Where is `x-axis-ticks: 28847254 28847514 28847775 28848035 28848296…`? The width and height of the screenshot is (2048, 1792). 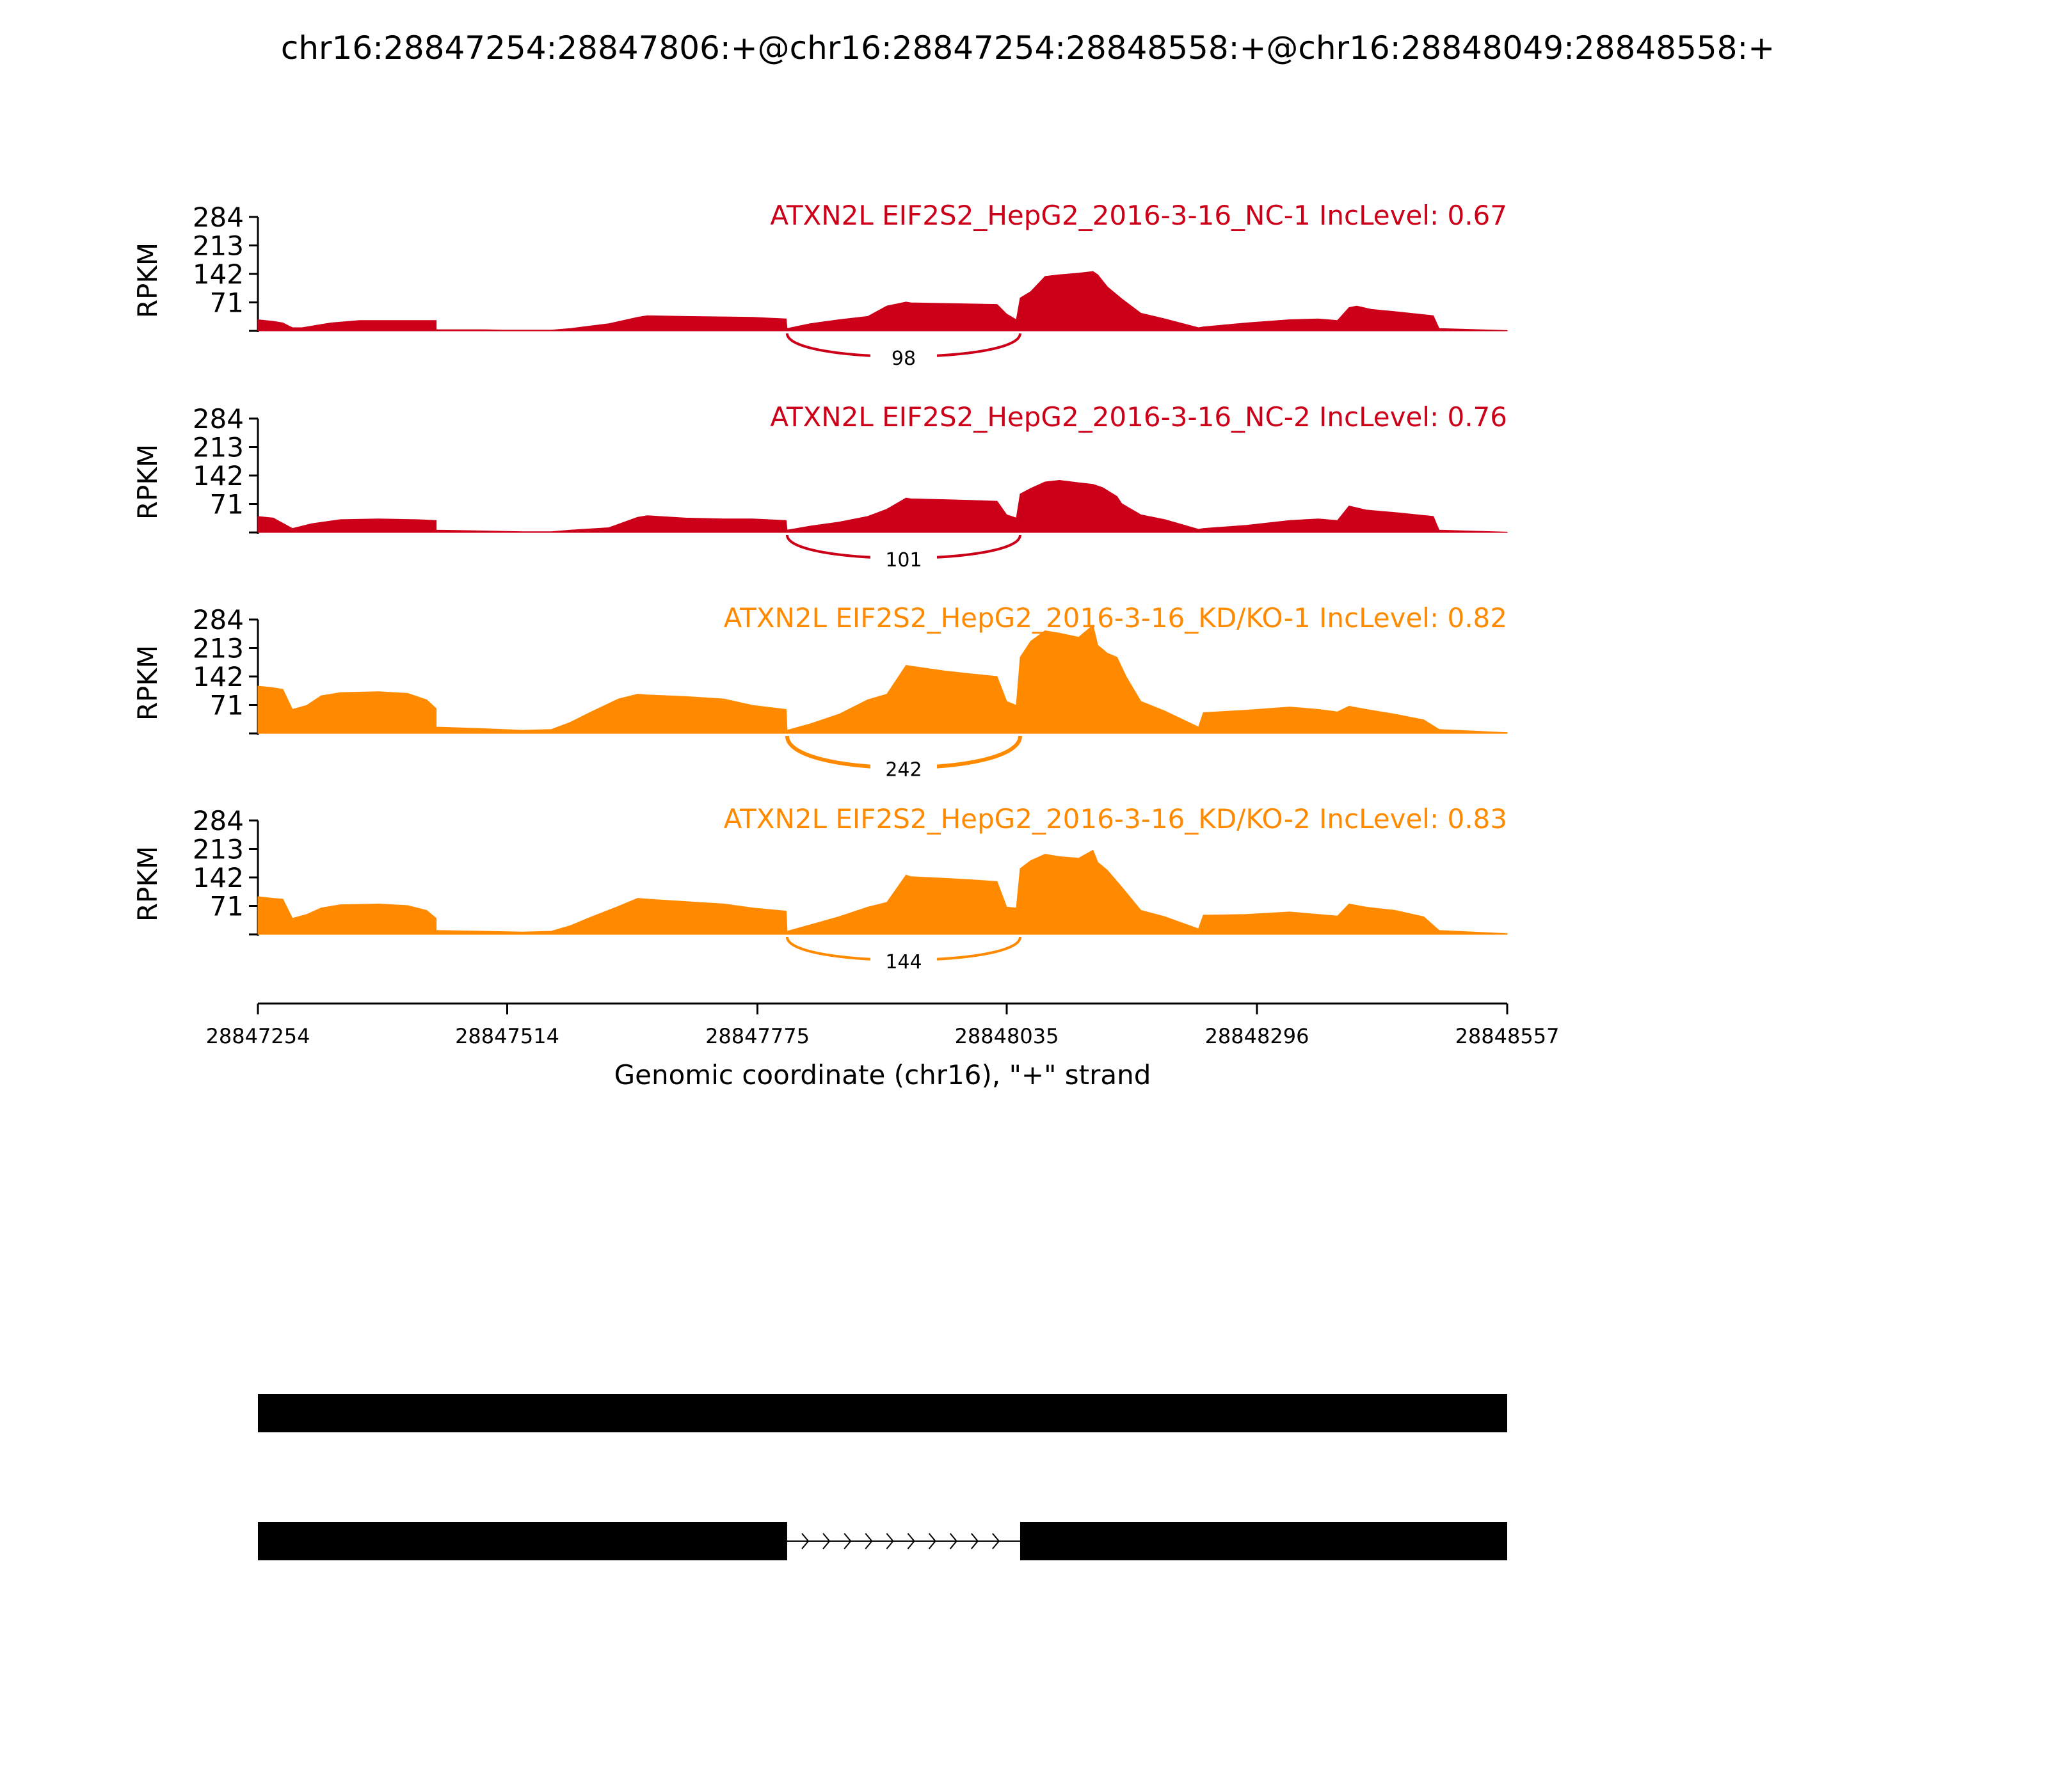 x-axis-ticks: 28847254 28847514 28847775 28848035 28848296… is located at coordinates (883, 1026).